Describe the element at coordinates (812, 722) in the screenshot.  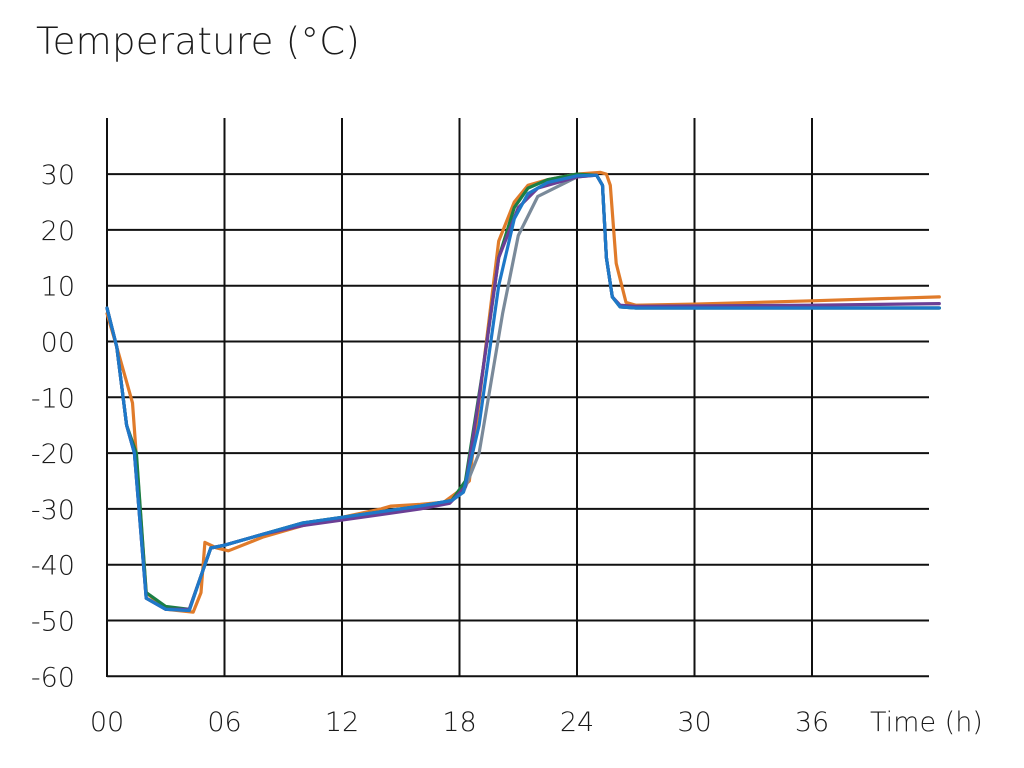
I see `x-tick-label: 36` at that location.